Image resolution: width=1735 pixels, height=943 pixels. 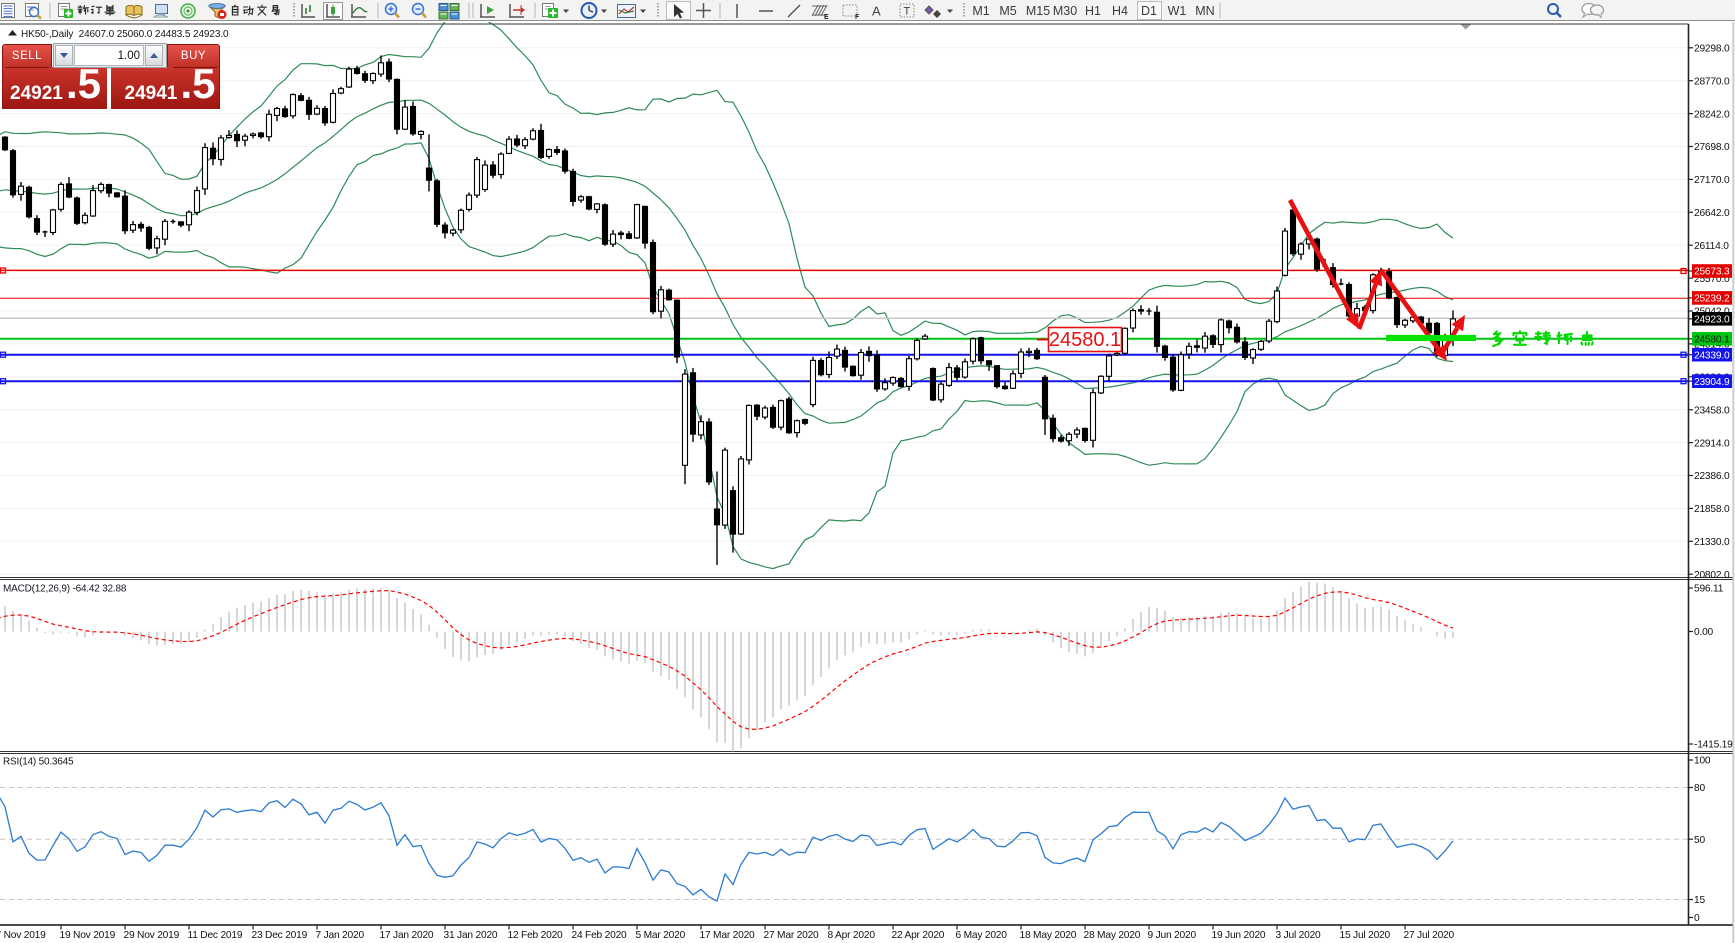 What do you see at coordinates (1239, 935) in the screenshot?
I see `svg-text: 19 Jun 2020` at bounding box center [1239, 935].